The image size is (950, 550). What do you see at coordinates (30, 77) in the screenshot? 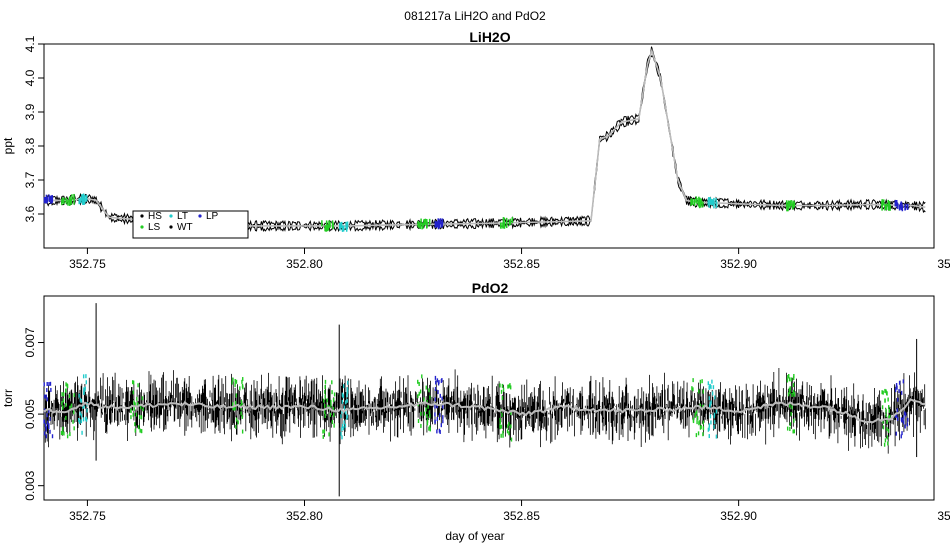
I see `lih2o-ytick-label: 4.0` at bounding box center [30, 77].